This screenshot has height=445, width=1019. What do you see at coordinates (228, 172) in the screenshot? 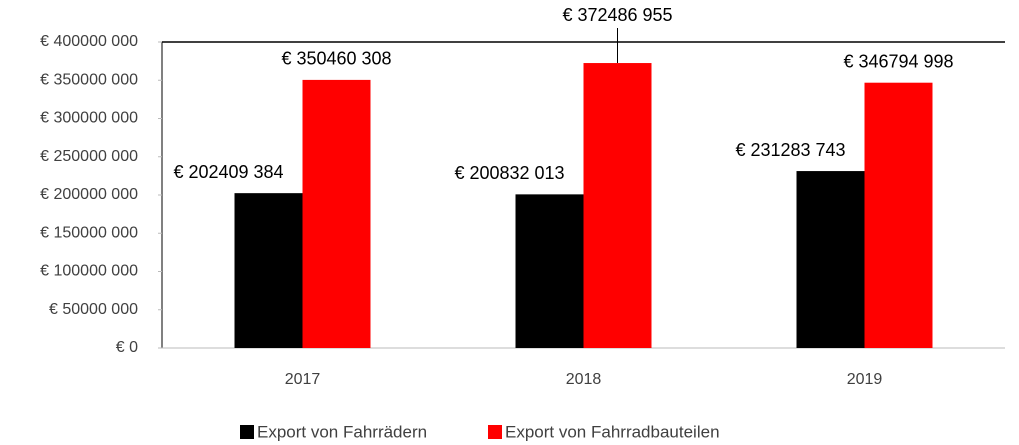
I see `value-label: € 202409 384` at bounding box center [228, 172].